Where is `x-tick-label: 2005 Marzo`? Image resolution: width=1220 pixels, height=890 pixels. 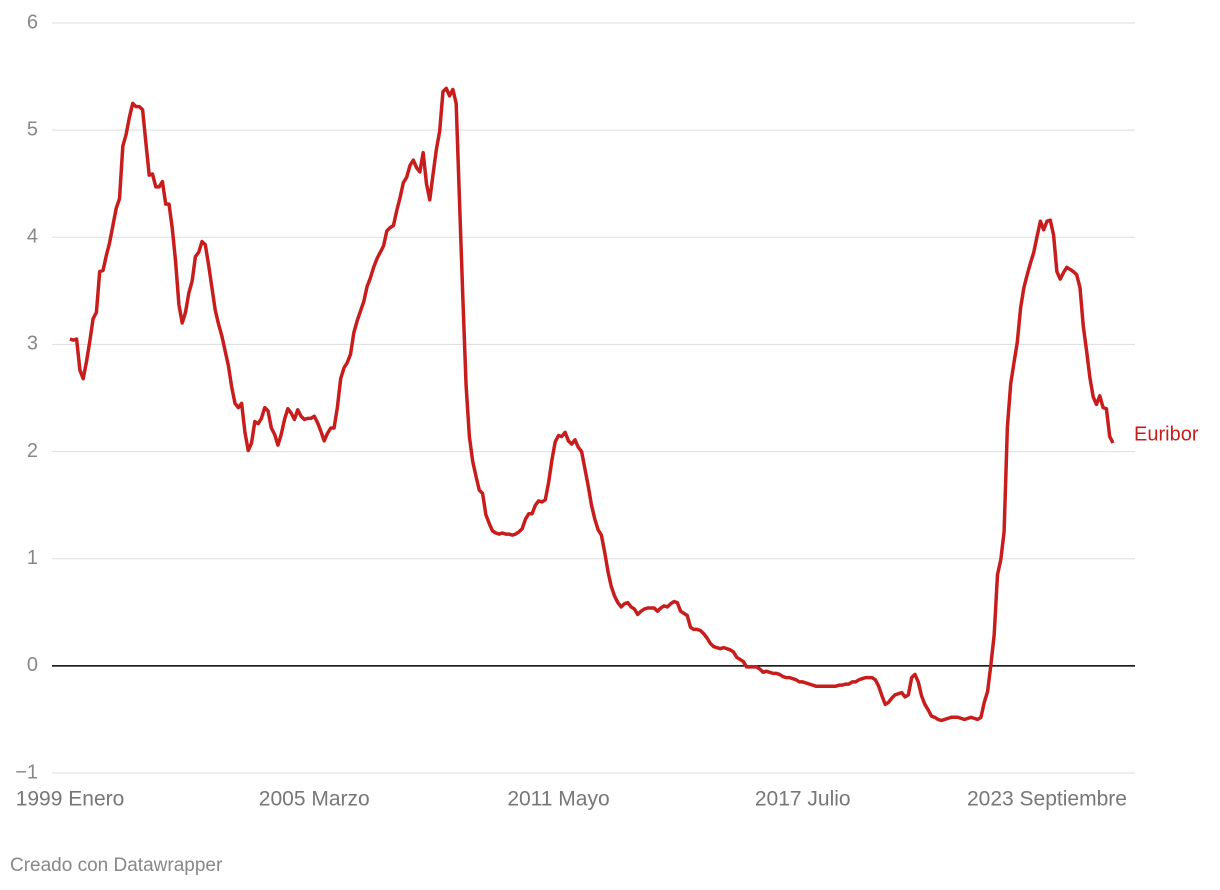
x-tick-label: 2005 Marzo is located at coordinates (314, 799).